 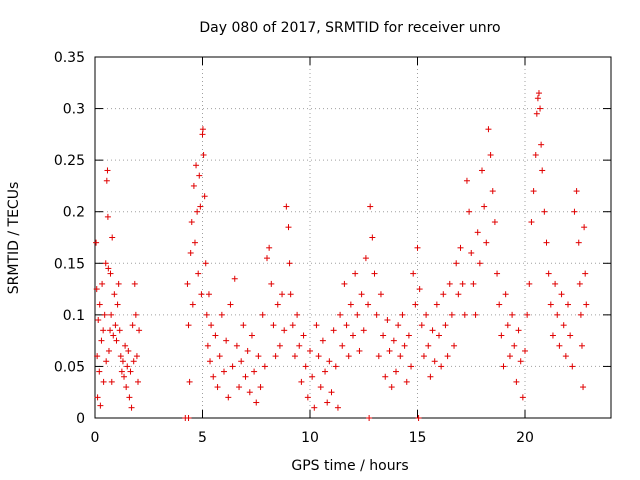 I want to click on x-tick-label: 20, so click(x=525, y=438).